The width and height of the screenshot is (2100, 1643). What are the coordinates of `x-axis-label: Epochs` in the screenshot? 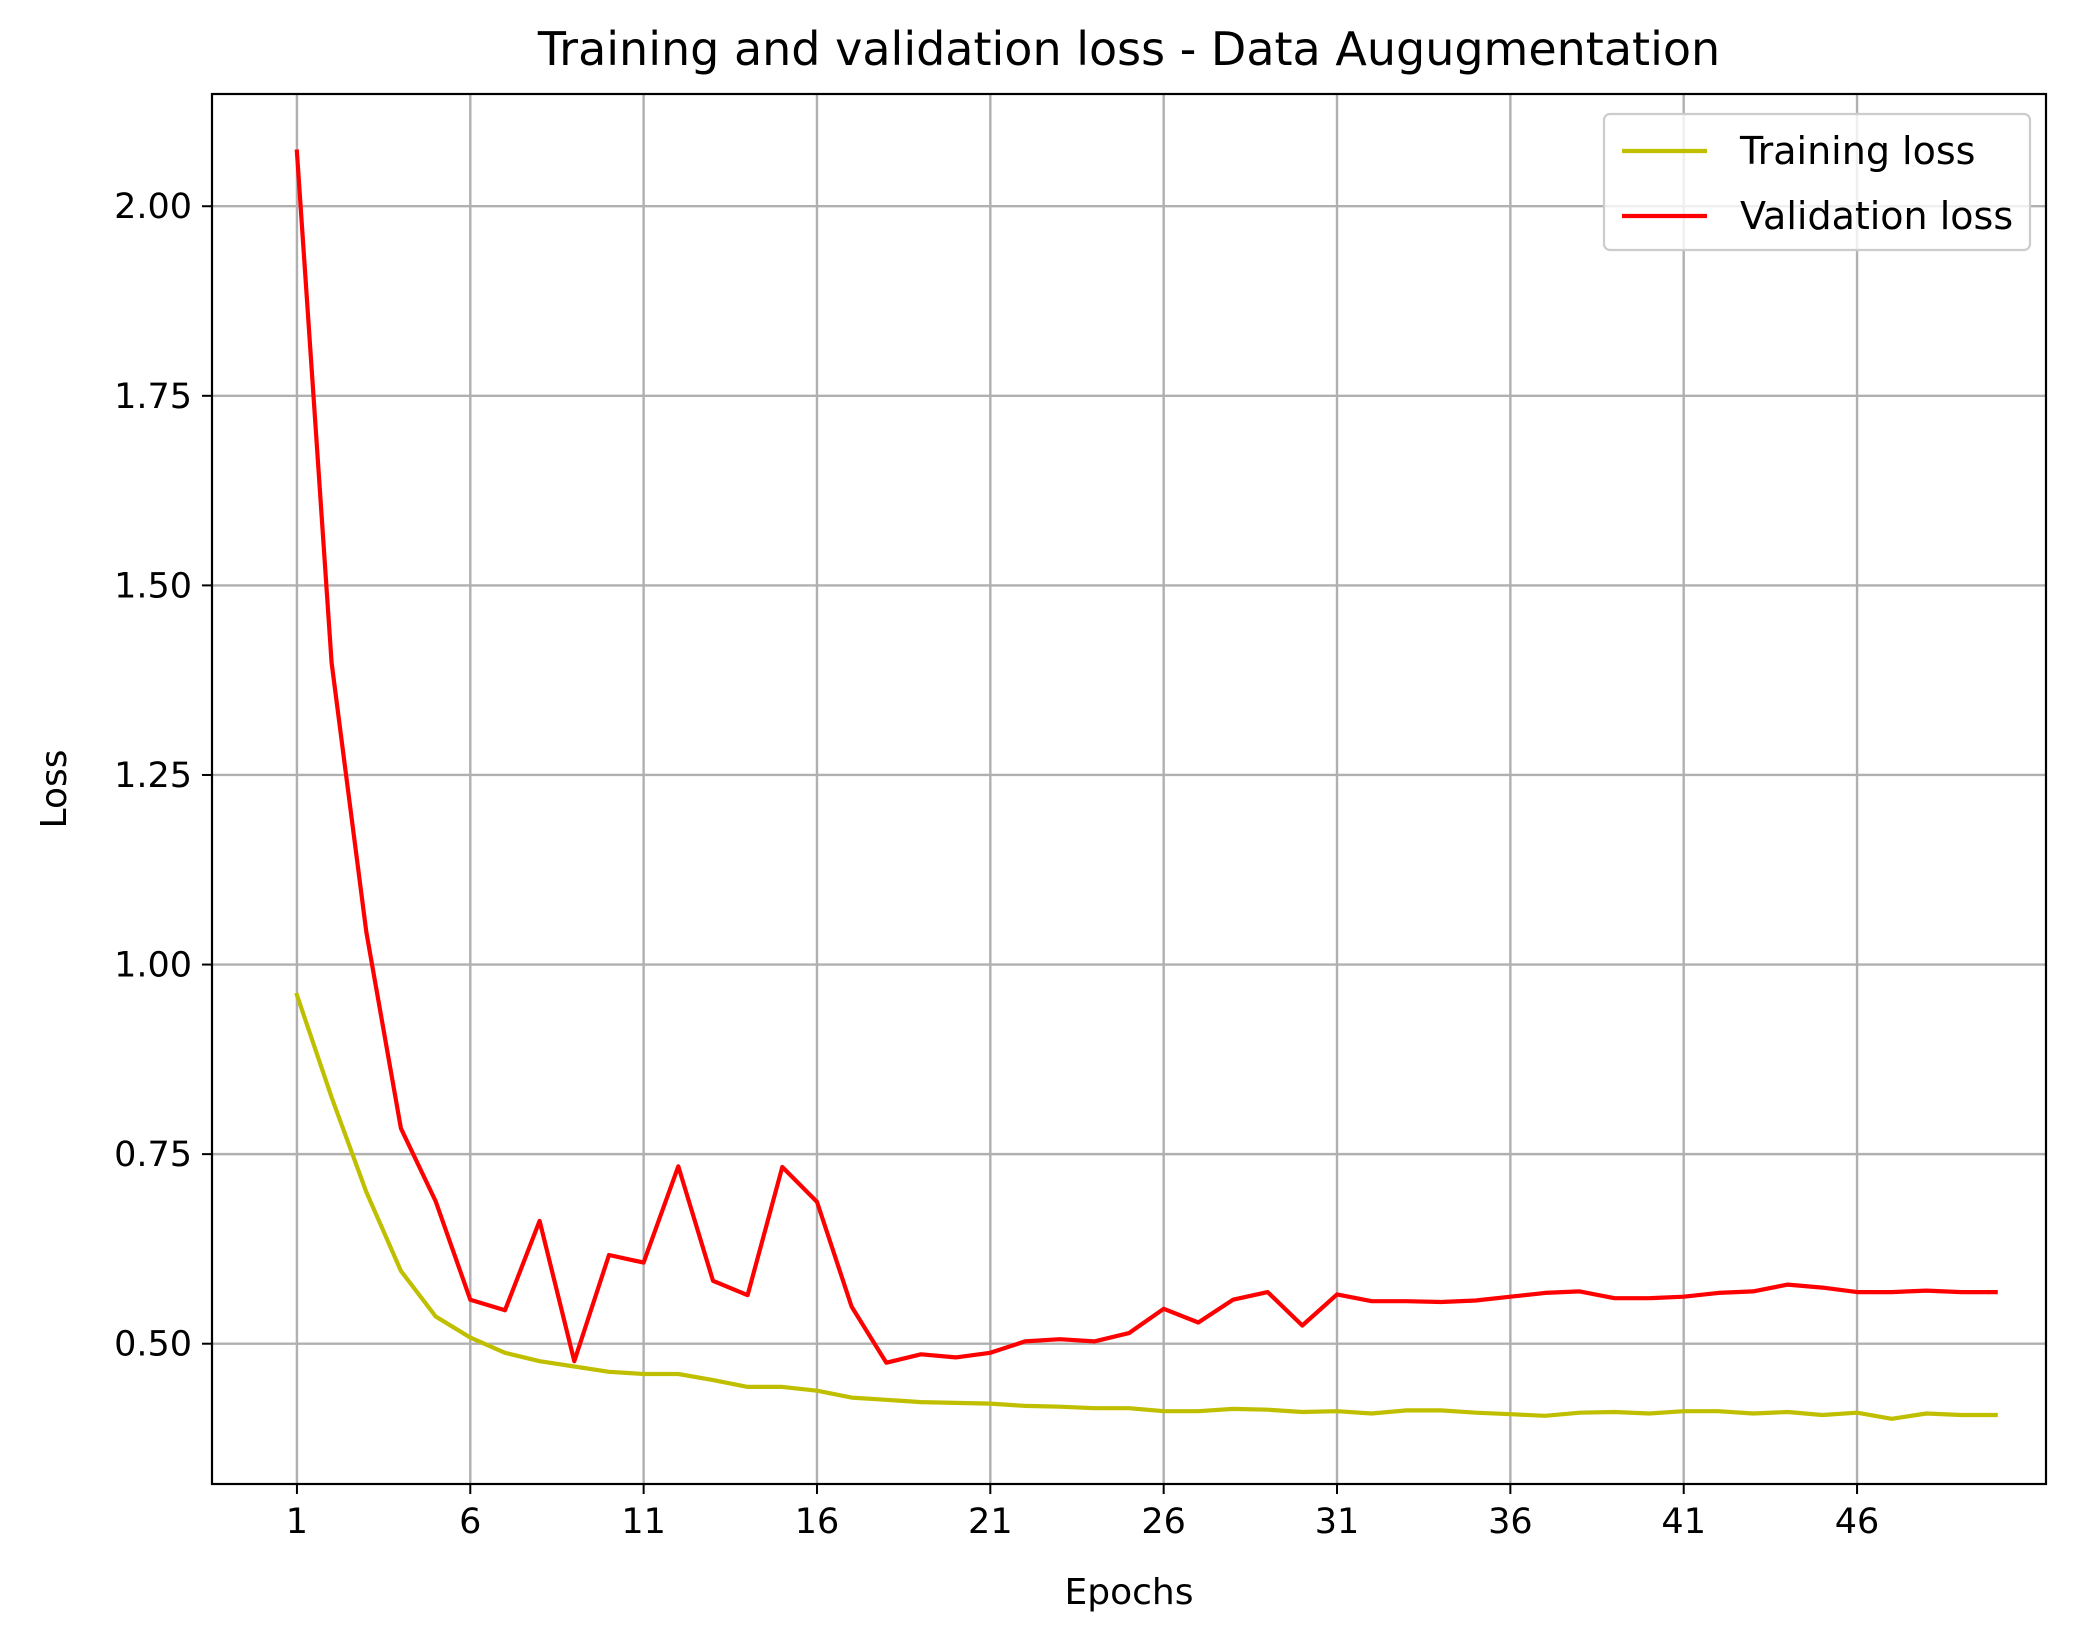 It's located at (1129, 1592).